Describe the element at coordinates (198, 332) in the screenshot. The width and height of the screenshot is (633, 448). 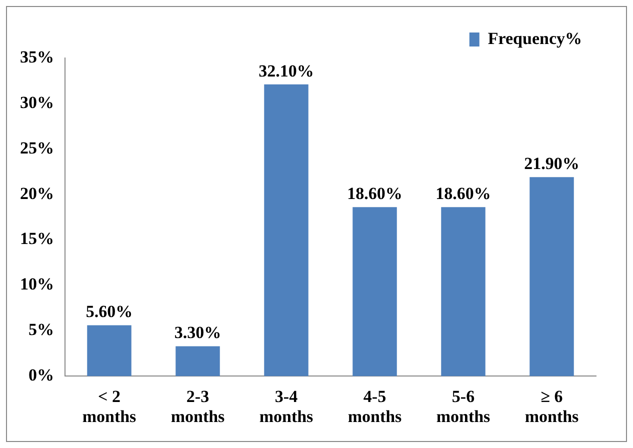
I see `data-label: 3.30%` at that location.